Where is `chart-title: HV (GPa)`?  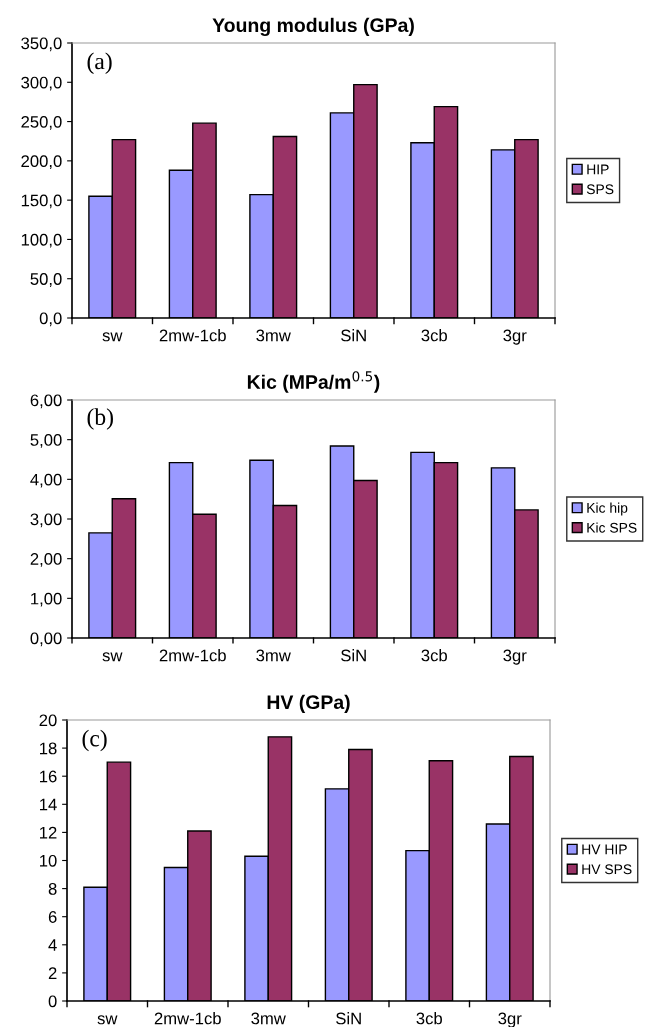
chart-title: HV (GPa) is located at coordinates (308, 703).